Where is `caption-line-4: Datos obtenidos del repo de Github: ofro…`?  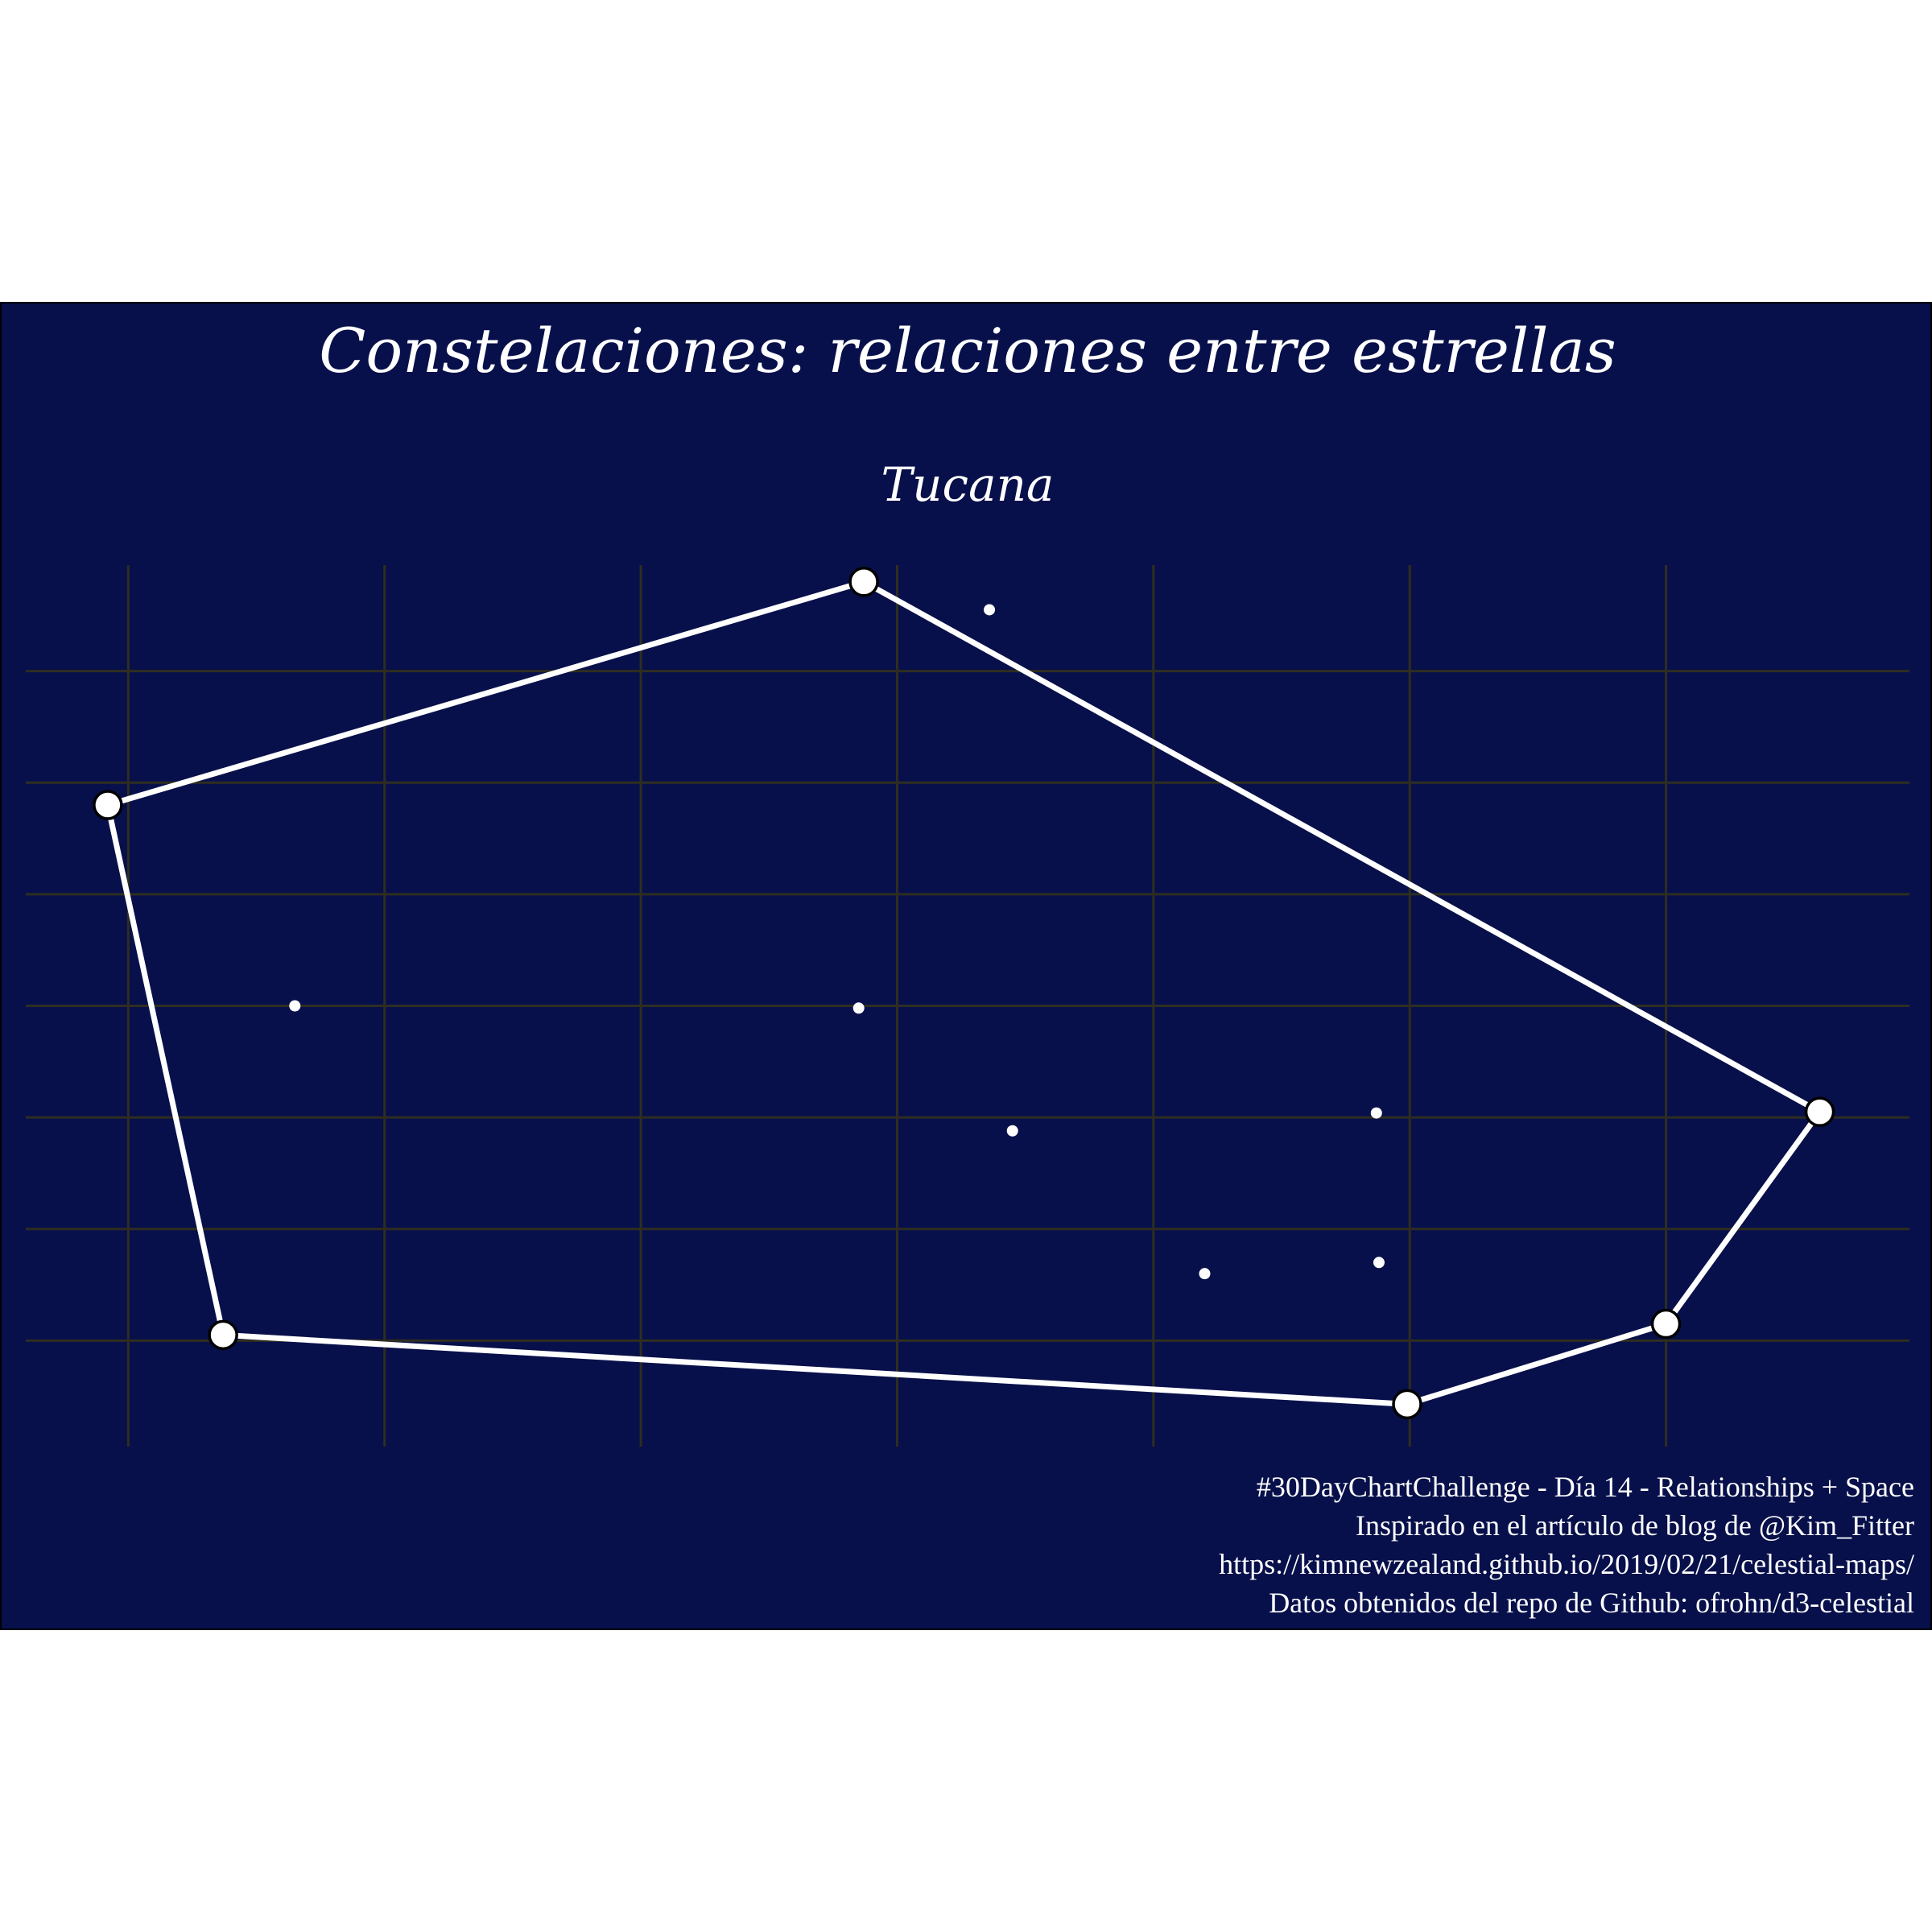
caption-line-4: Datos obtenidos del repo de Github: ofro… is located at coordinates (1591, 1603).